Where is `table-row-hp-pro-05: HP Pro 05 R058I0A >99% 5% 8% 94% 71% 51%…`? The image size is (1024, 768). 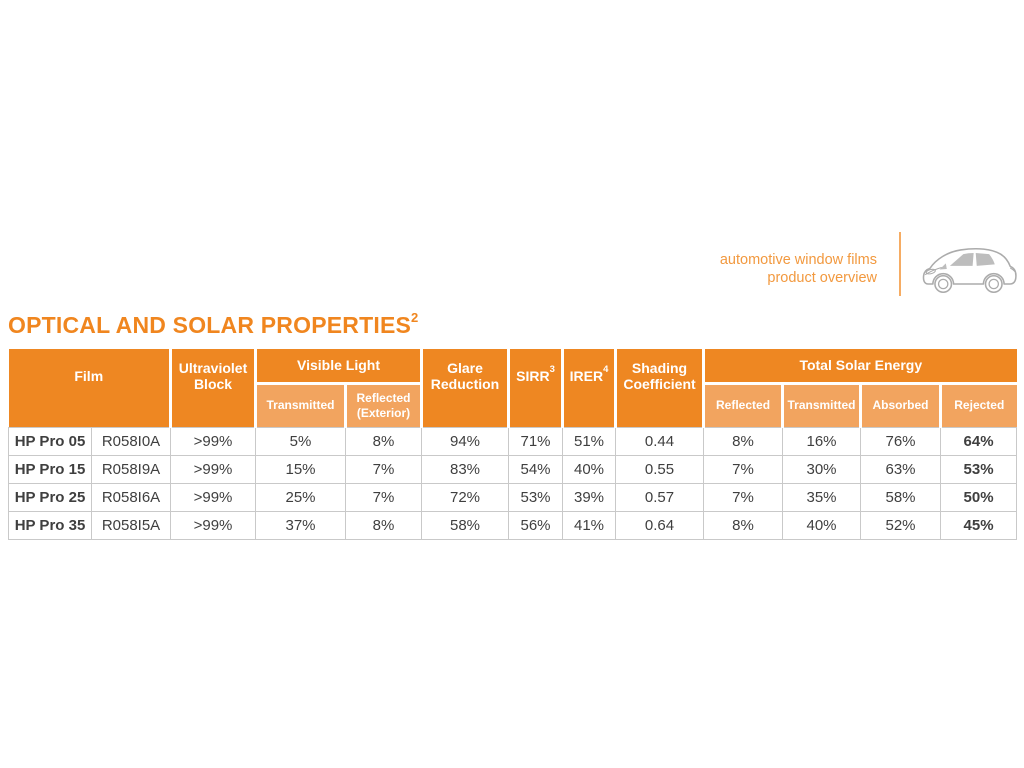
table-row-hp-pro-05: HP Pro 05 R058I0A >99% 5% 8% 94% 71% 51%… is located at coordinates (513, 441).